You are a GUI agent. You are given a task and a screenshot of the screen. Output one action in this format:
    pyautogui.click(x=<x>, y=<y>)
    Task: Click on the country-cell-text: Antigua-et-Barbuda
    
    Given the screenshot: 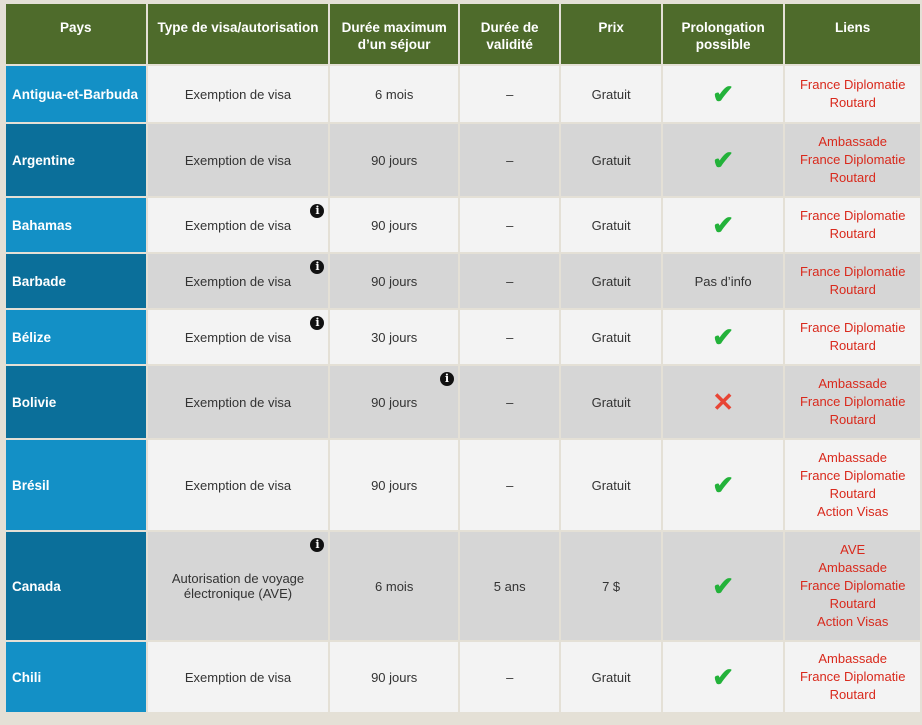 What is the action you would take?
    pyautogui.click(x=75, y=94)
    